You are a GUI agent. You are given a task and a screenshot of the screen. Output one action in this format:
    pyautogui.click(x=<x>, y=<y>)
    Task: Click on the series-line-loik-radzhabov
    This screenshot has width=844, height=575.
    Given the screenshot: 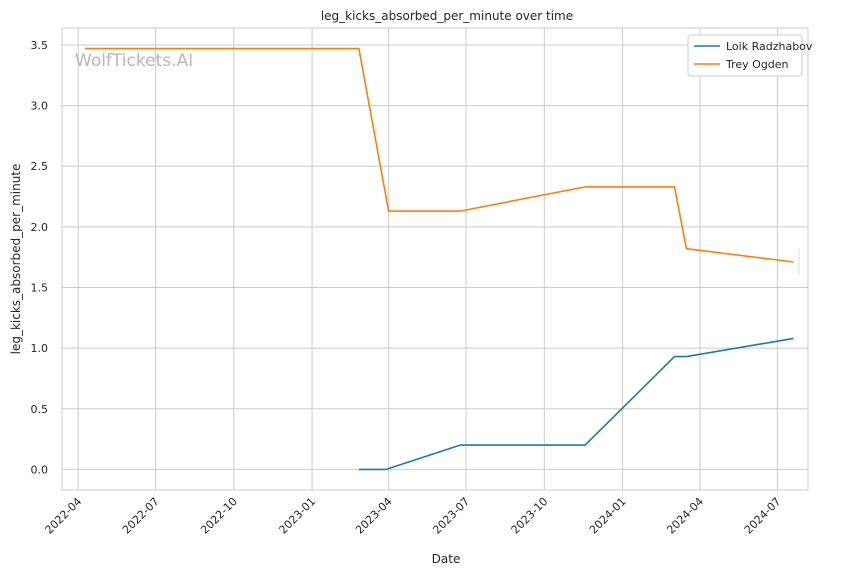 What is the action you would take?
    pyautogui.click(x=576, y=404)
    